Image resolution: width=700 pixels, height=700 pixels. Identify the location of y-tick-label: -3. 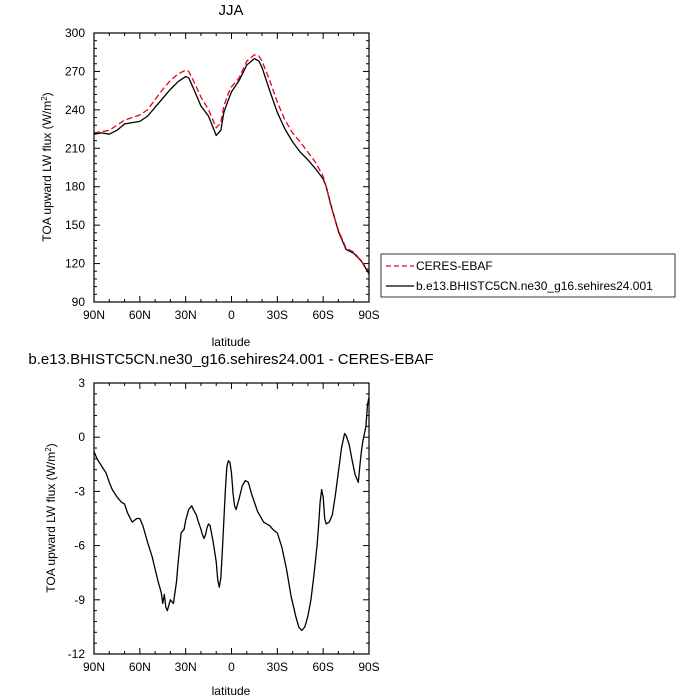
(79, 491).